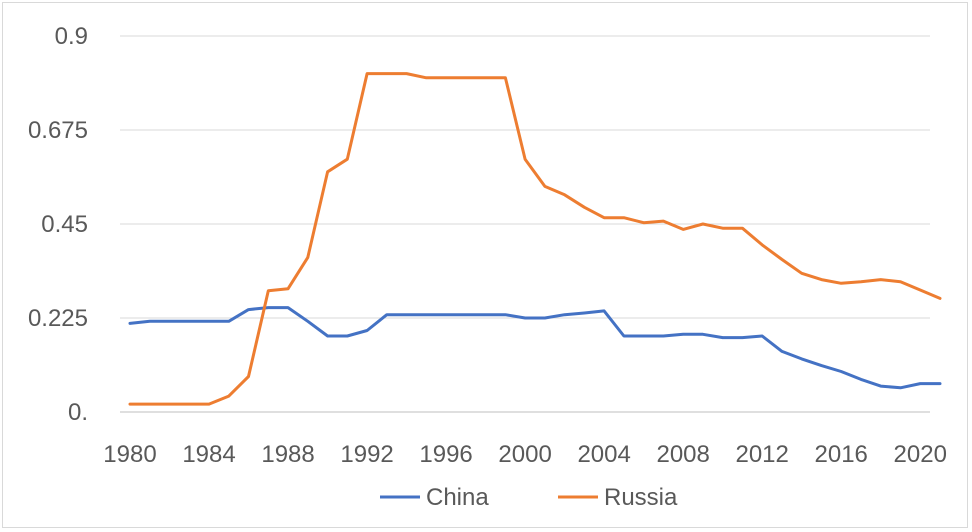 This screenshot has width=972, height=532. I want to click on legend: China Russia, so click(529, 497).